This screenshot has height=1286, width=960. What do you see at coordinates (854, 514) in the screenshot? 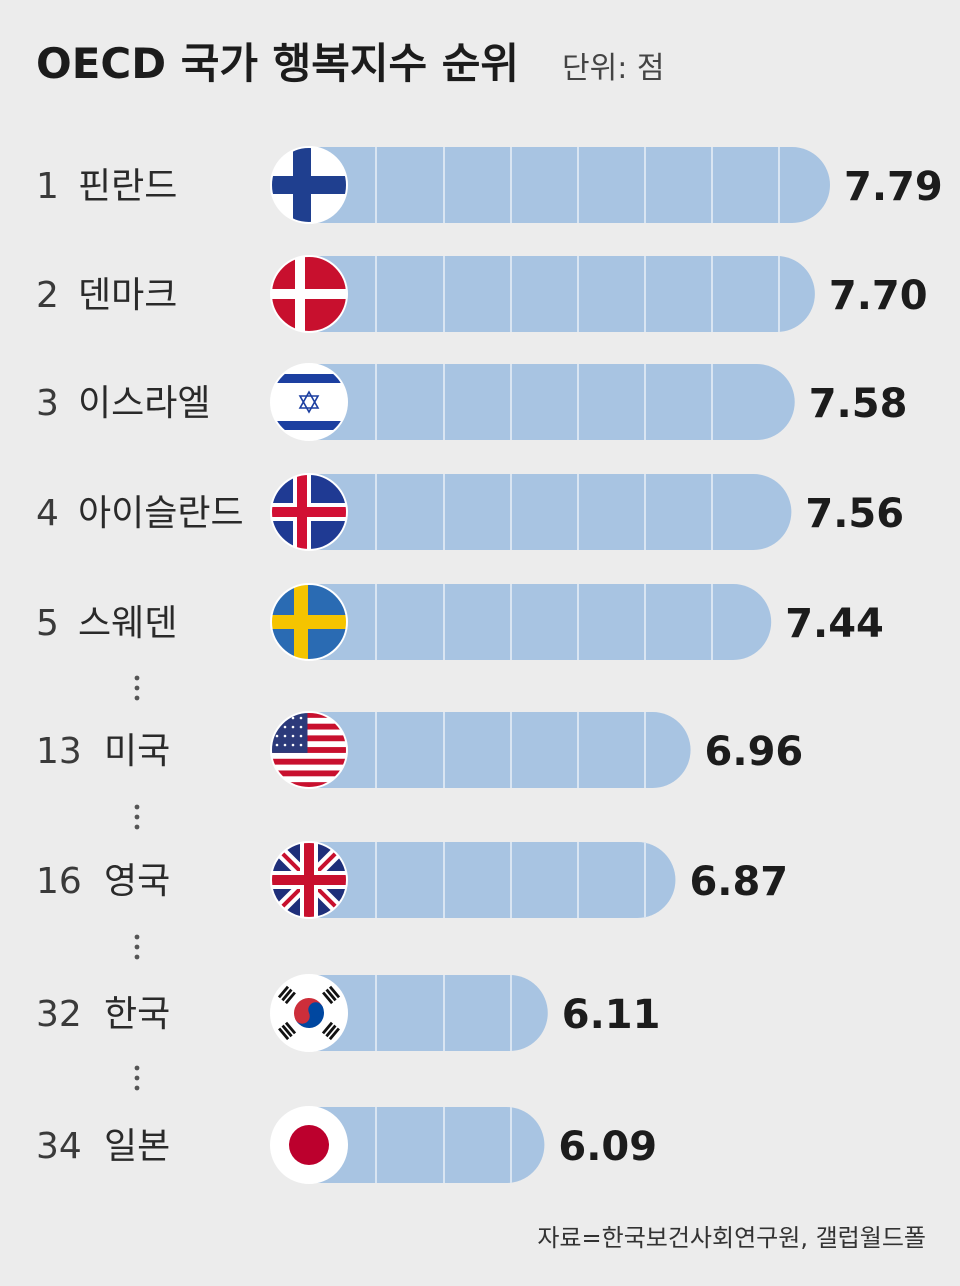
I see `value-label: 7.56` at bounding box center [854, 514].